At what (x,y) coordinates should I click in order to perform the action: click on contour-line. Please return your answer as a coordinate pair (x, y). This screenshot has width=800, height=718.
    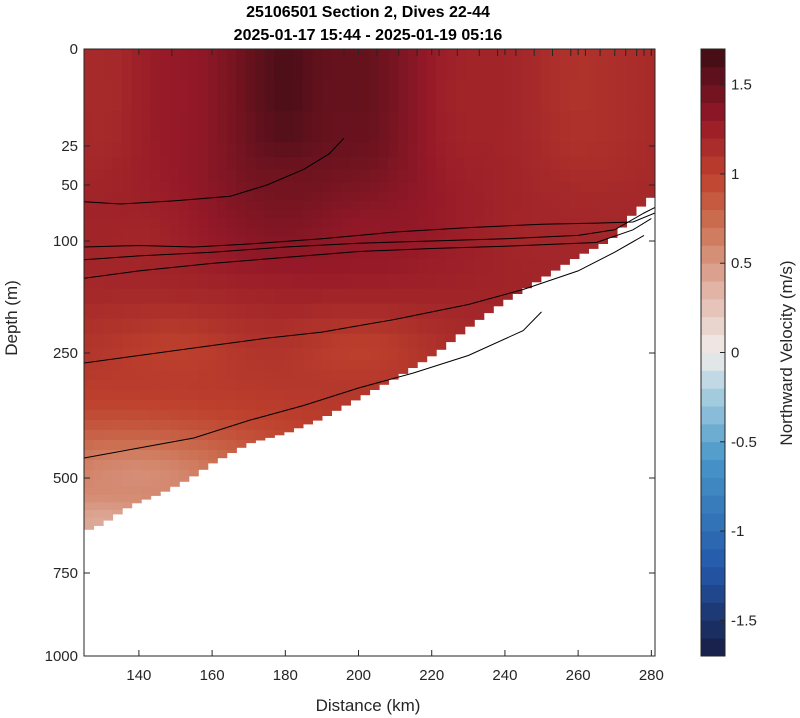
    Looking at the image, I should click on (368, 248).